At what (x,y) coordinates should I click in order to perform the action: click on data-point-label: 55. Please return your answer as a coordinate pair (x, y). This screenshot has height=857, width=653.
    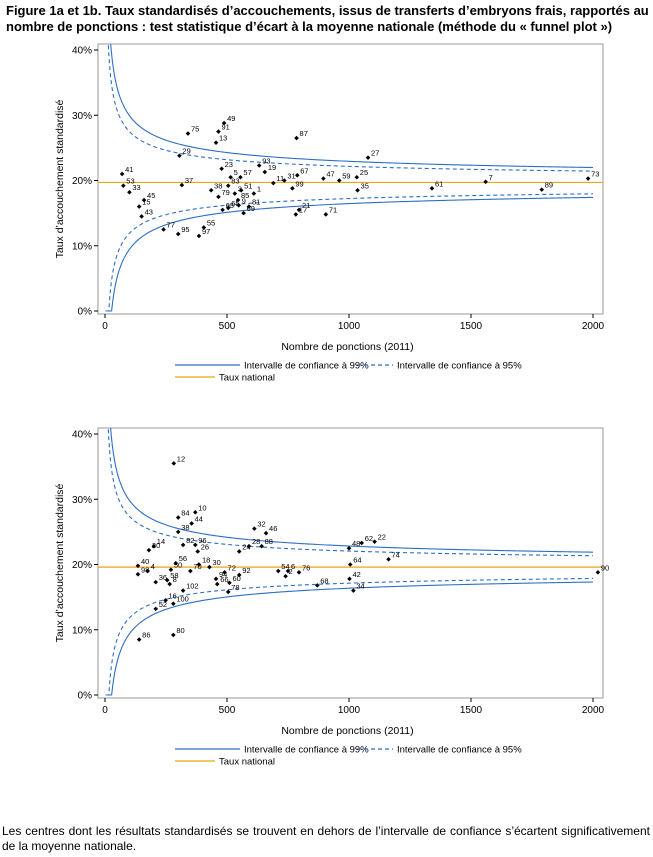
    Looking at the image, I should click on (211, 222).